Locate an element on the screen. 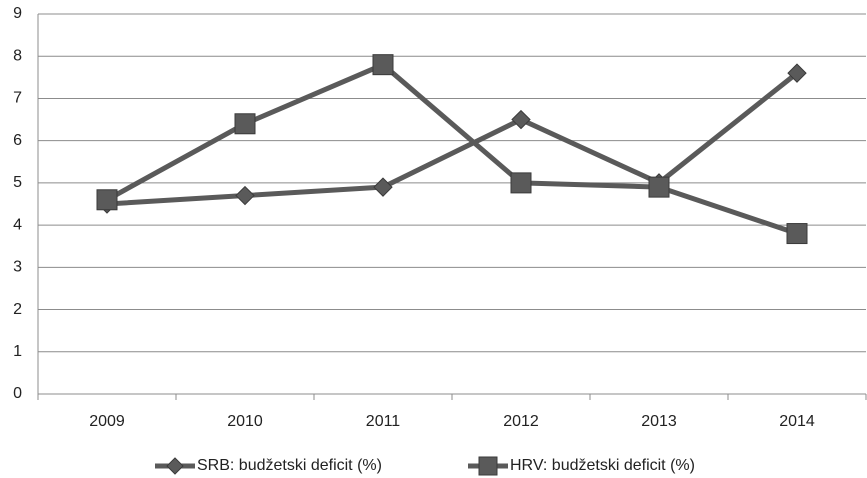  y-tick-label: 4 is located at coordinates (17, 224).